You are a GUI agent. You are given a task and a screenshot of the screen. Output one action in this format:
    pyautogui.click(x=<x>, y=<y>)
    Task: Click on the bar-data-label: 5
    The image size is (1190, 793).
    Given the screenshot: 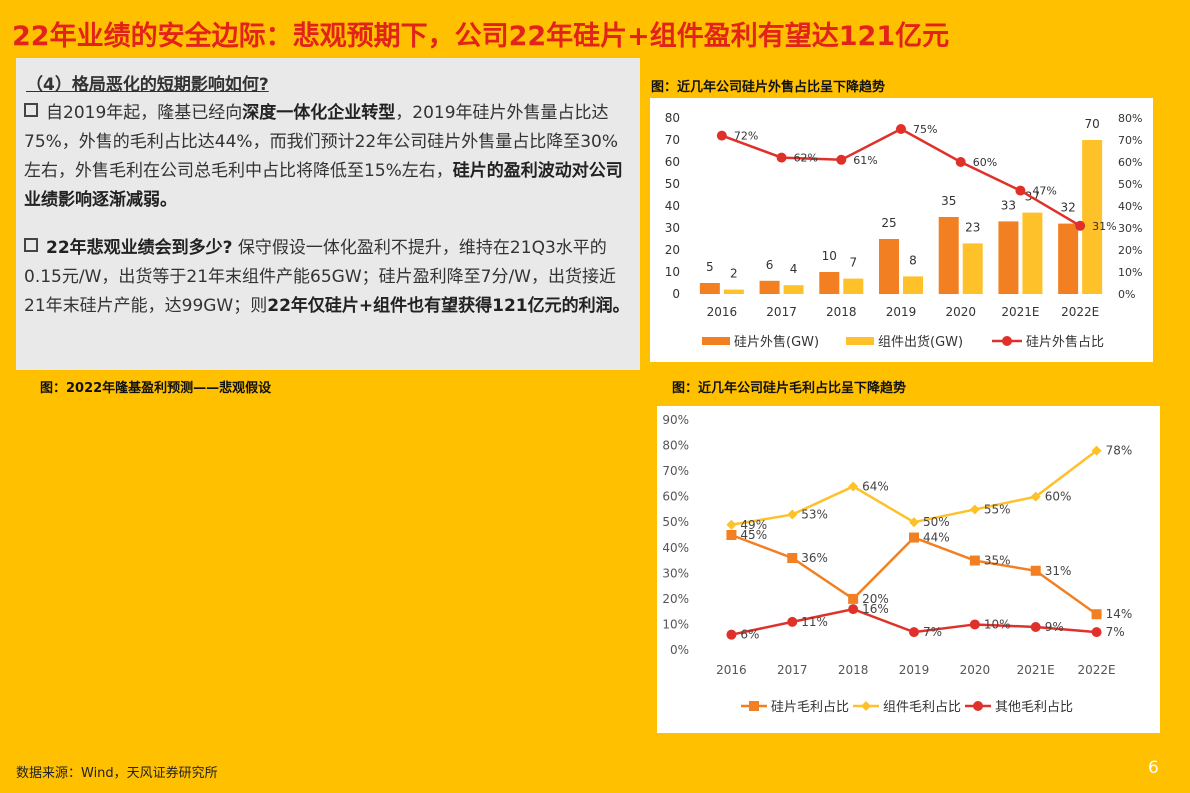 What is the action you would take?
    pyautogui.click(x=710, y=267)
    